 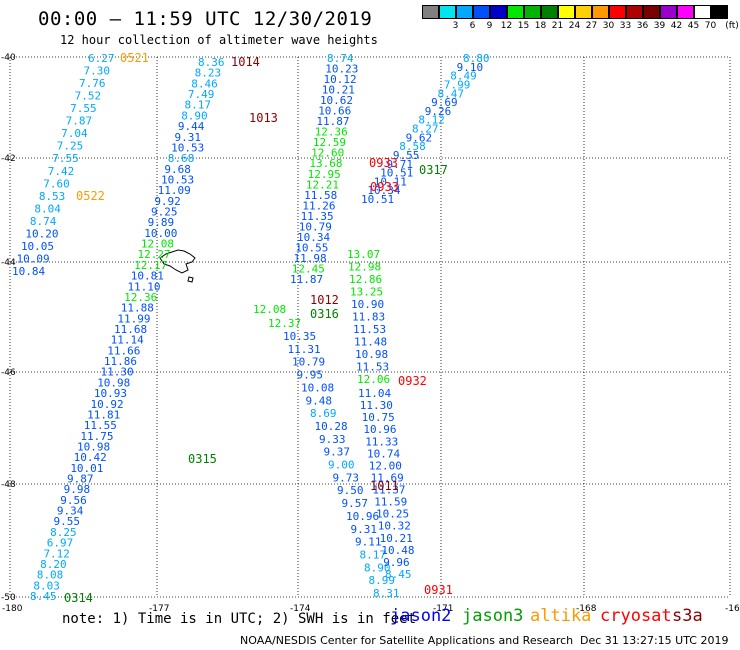 I want to click on wave-height-value: 10.09, so click(x=32, y=258).